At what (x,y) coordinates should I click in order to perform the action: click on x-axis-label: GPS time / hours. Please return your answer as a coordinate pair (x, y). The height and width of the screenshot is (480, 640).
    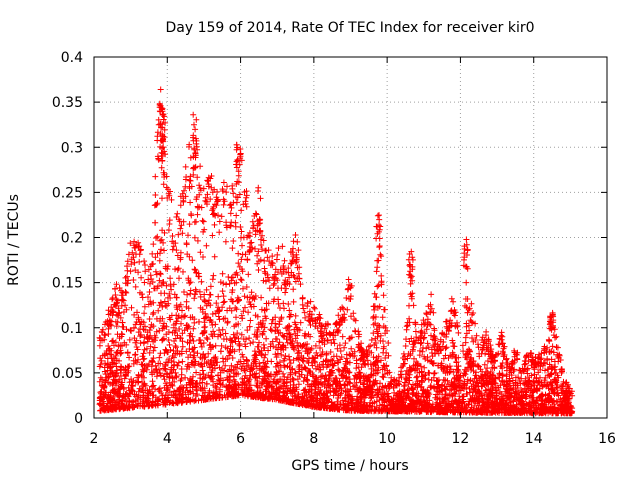
    Looking at the image, I should click on (349, 466).